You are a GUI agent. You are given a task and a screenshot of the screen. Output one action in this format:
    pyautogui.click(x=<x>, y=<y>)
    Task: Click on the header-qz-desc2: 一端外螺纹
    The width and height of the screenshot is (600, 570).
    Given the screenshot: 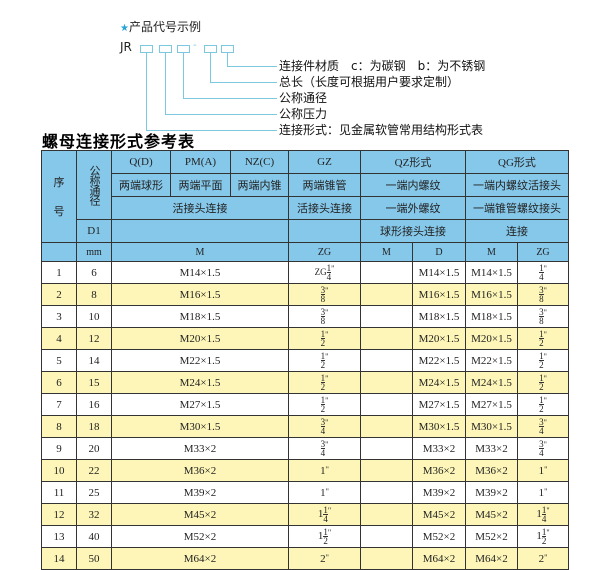 What is the action you would take?
    pyautogui.click(x=413, y=208)
    